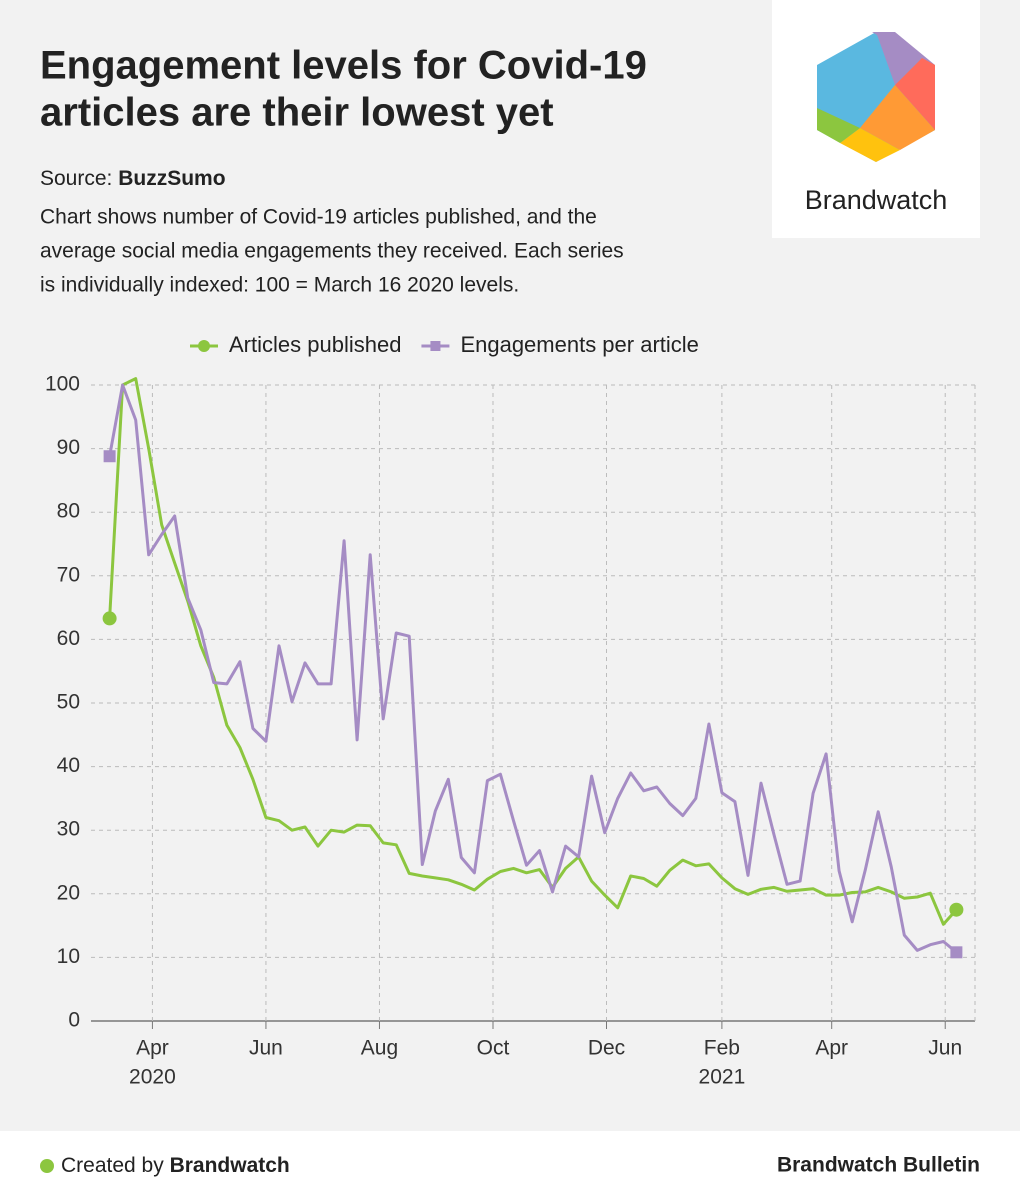  I want to click on title-line: Engagement levels for Covid-19, so click(343, 66).